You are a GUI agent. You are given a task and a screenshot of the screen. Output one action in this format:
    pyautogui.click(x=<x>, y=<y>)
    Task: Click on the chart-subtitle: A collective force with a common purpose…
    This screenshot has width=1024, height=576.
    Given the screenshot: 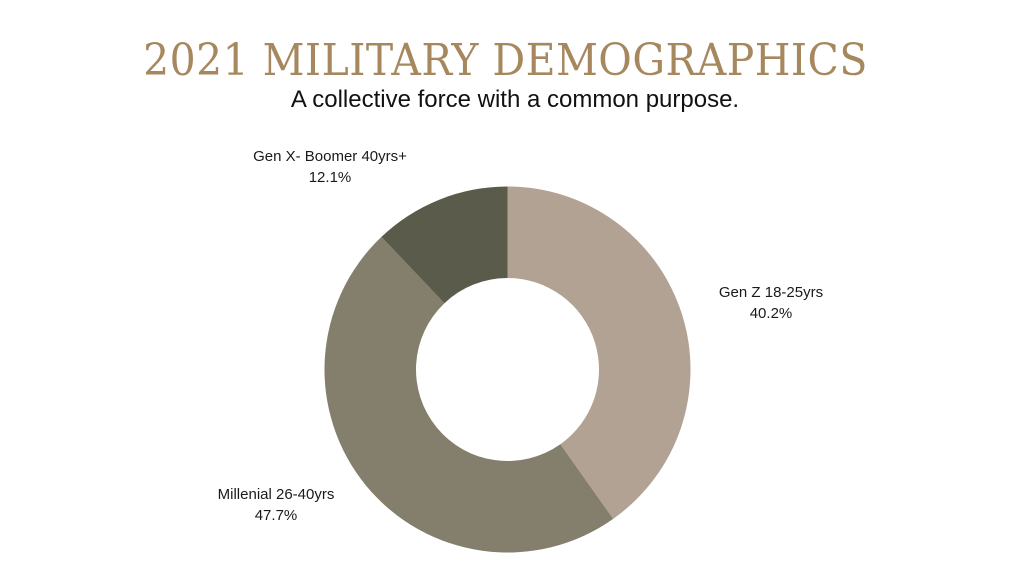 What is the action you would take?
    pyautogui.click(x=515, y=99)
    